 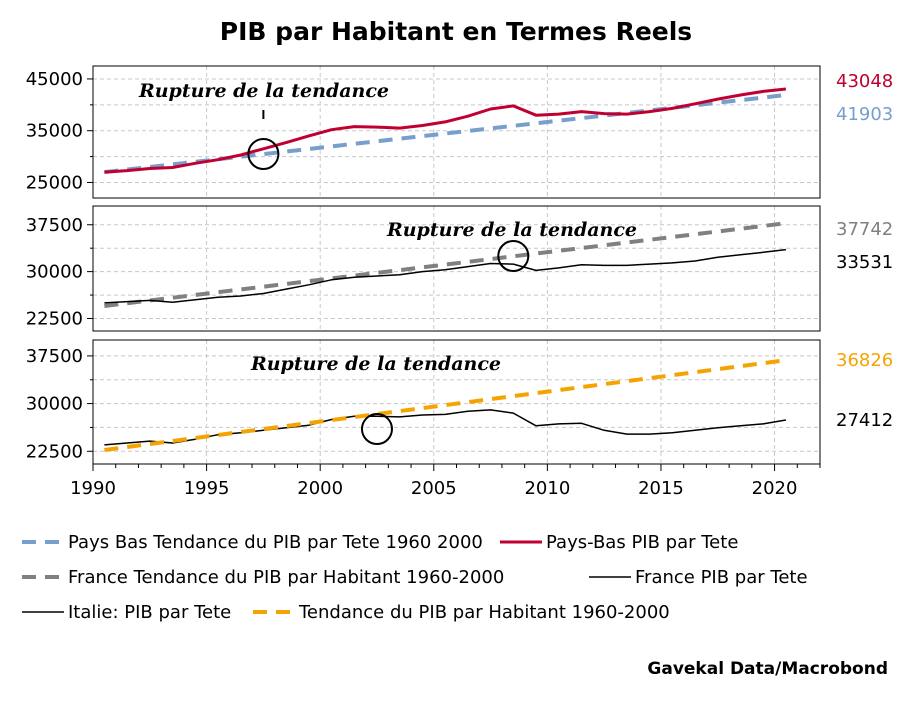 What do you see at coordinates (642, 542) in the screenshot?
I see `legend-label: Pays-Bas PIB par Tete` at bounding box center [642, 542].